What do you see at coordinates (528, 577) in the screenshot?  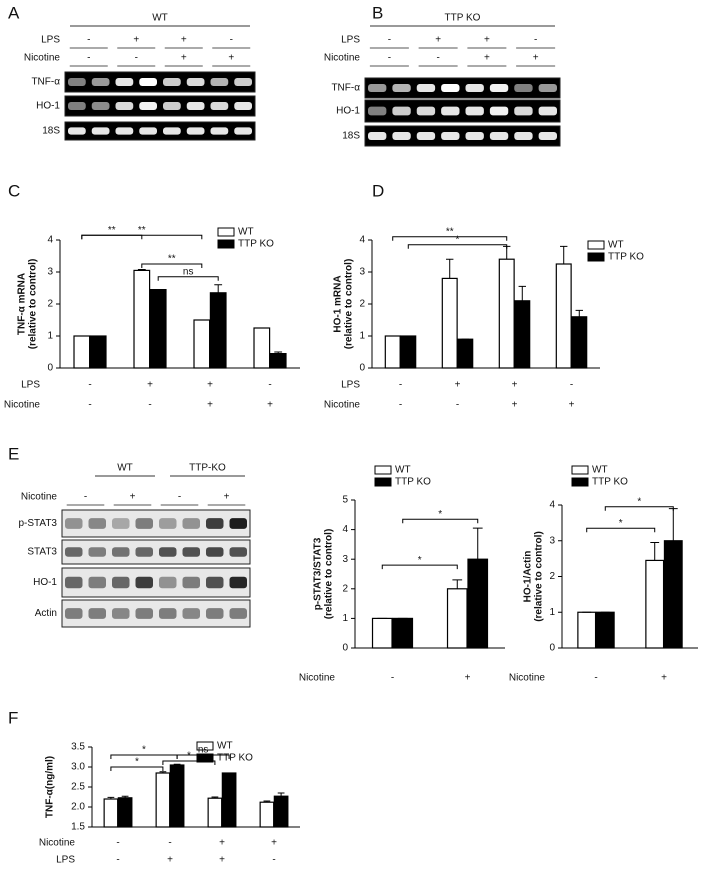 I see `y-axis-label: HO-1/Actin` at bounding box center [528, 577].